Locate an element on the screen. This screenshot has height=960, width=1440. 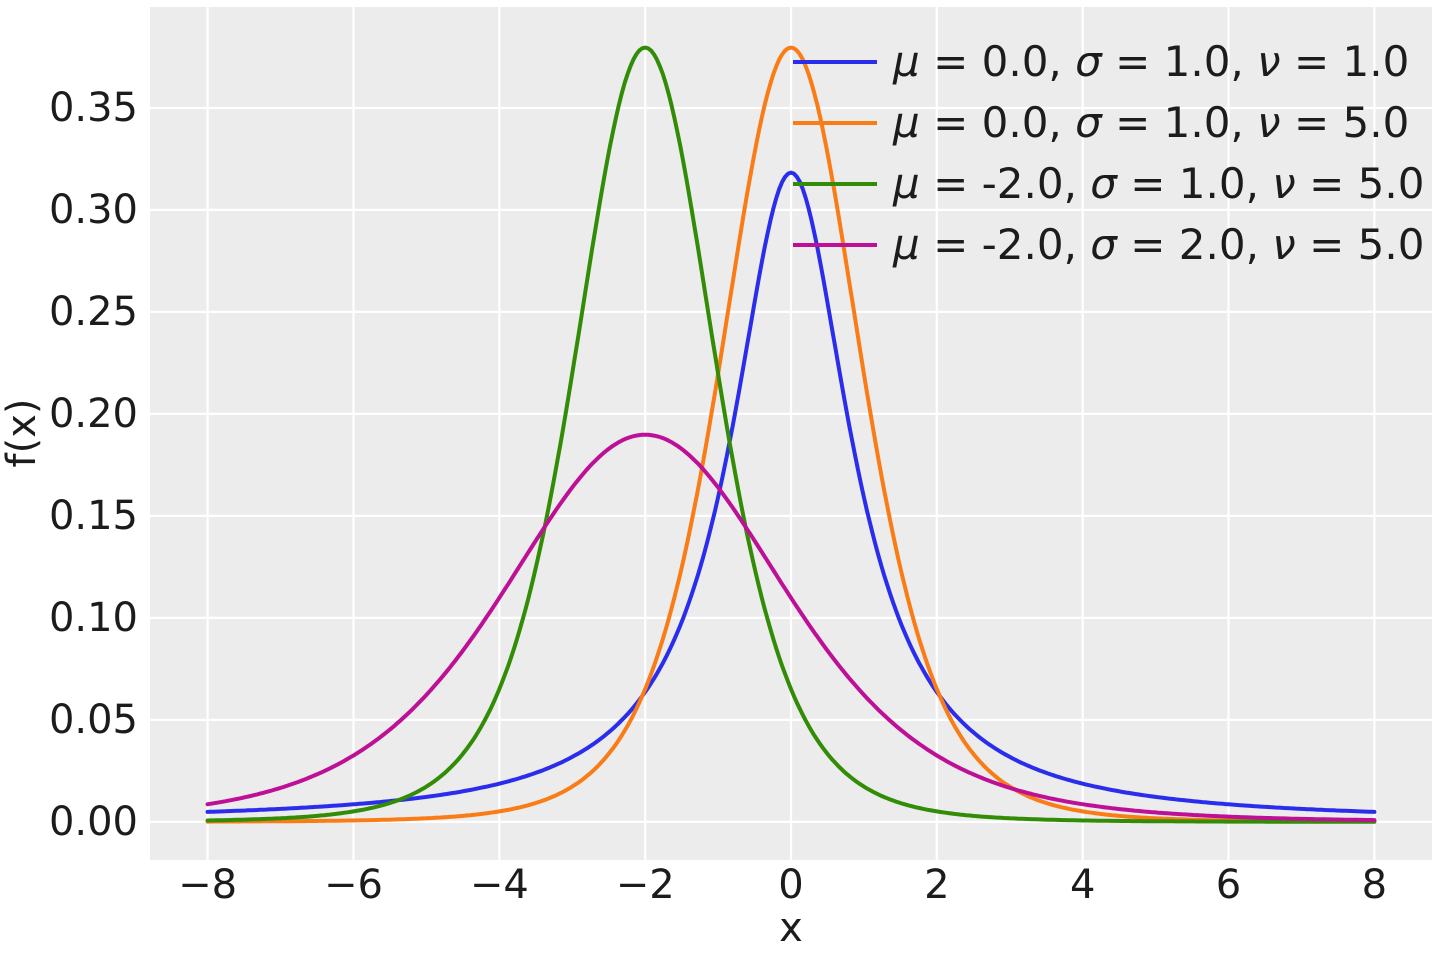
x-tick-label: 0 is located at coordinates (791, 885).